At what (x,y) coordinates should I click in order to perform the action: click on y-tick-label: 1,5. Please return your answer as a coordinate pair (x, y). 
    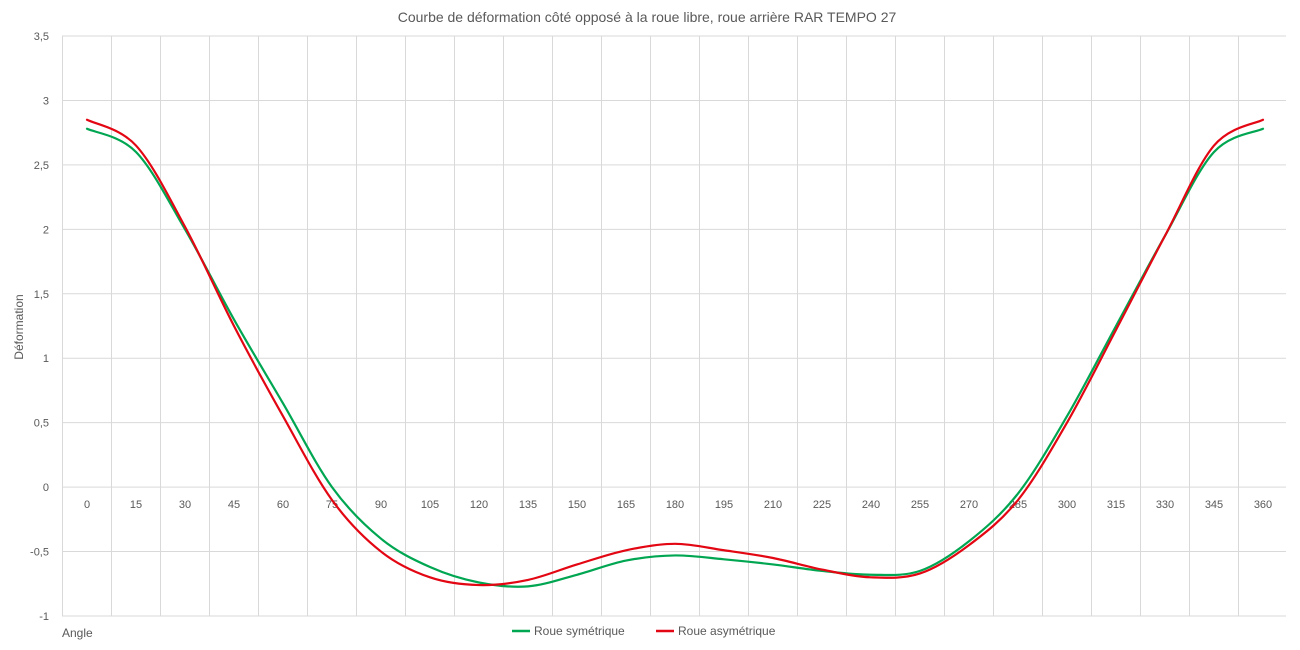
    Looking at the image, I should click on (41, 295).